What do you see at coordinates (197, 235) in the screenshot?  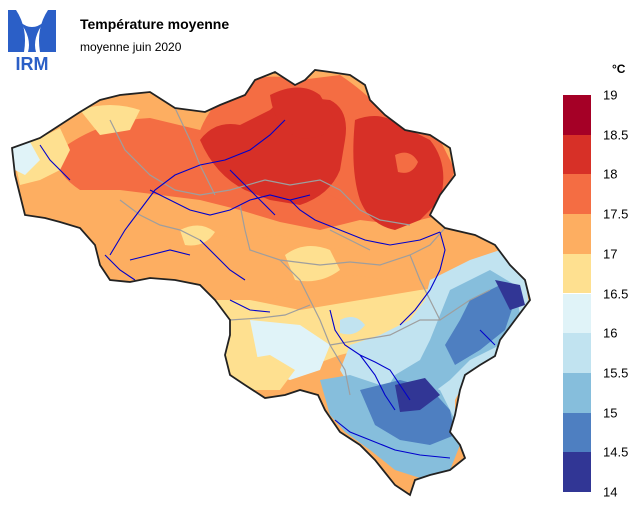 I see `zone-17-17.5-west-spot` at bounding box center [197, 235].